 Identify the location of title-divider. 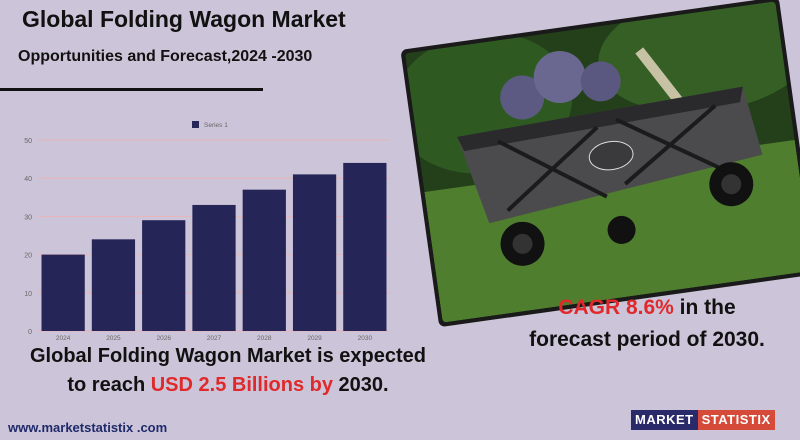
(131, 89).